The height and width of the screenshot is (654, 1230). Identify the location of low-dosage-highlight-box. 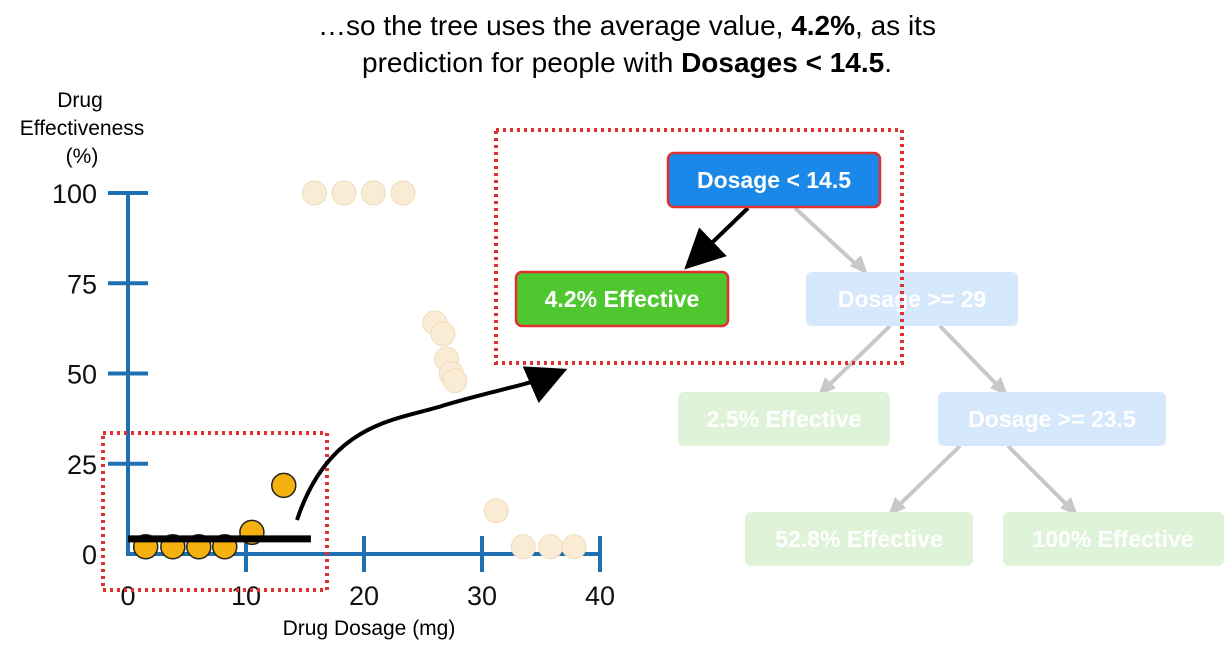
(215, 511).